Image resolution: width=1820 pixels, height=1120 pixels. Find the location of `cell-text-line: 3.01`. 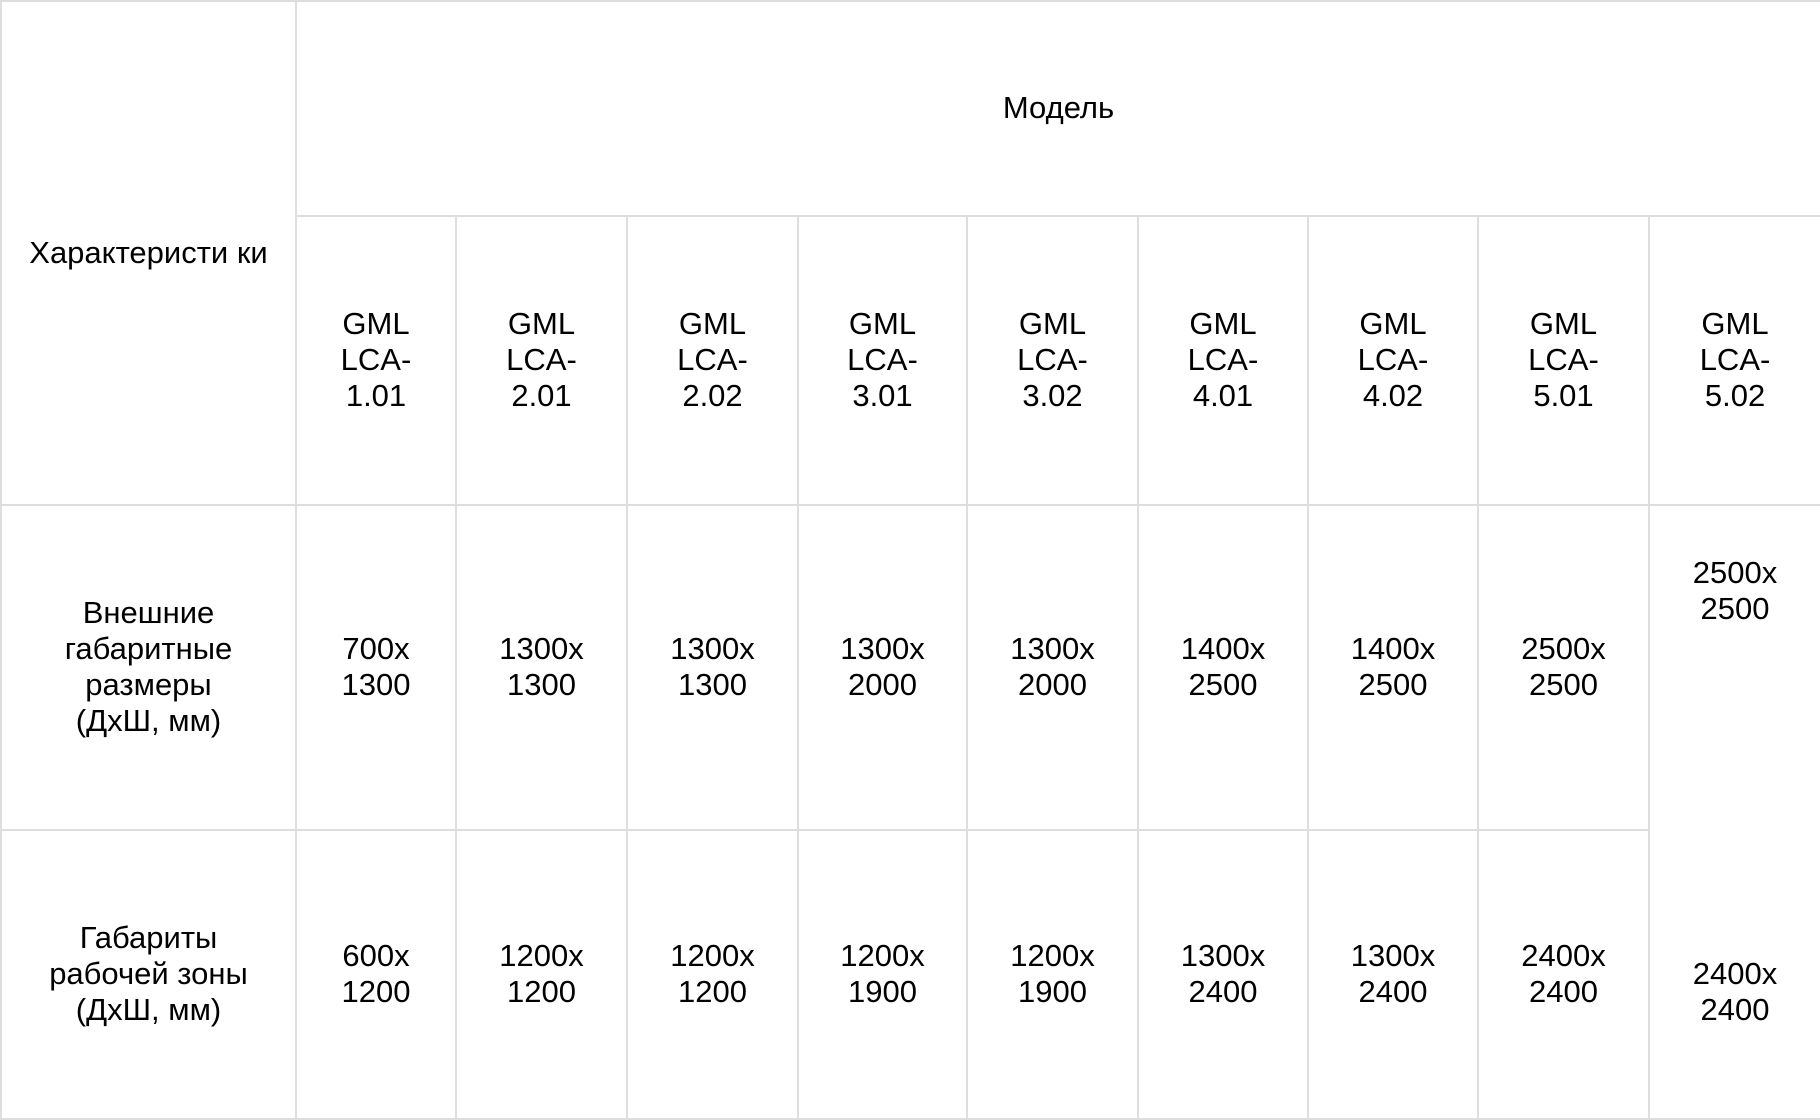

cell-text-line: 3.01 is located at coordinates (882, 396).